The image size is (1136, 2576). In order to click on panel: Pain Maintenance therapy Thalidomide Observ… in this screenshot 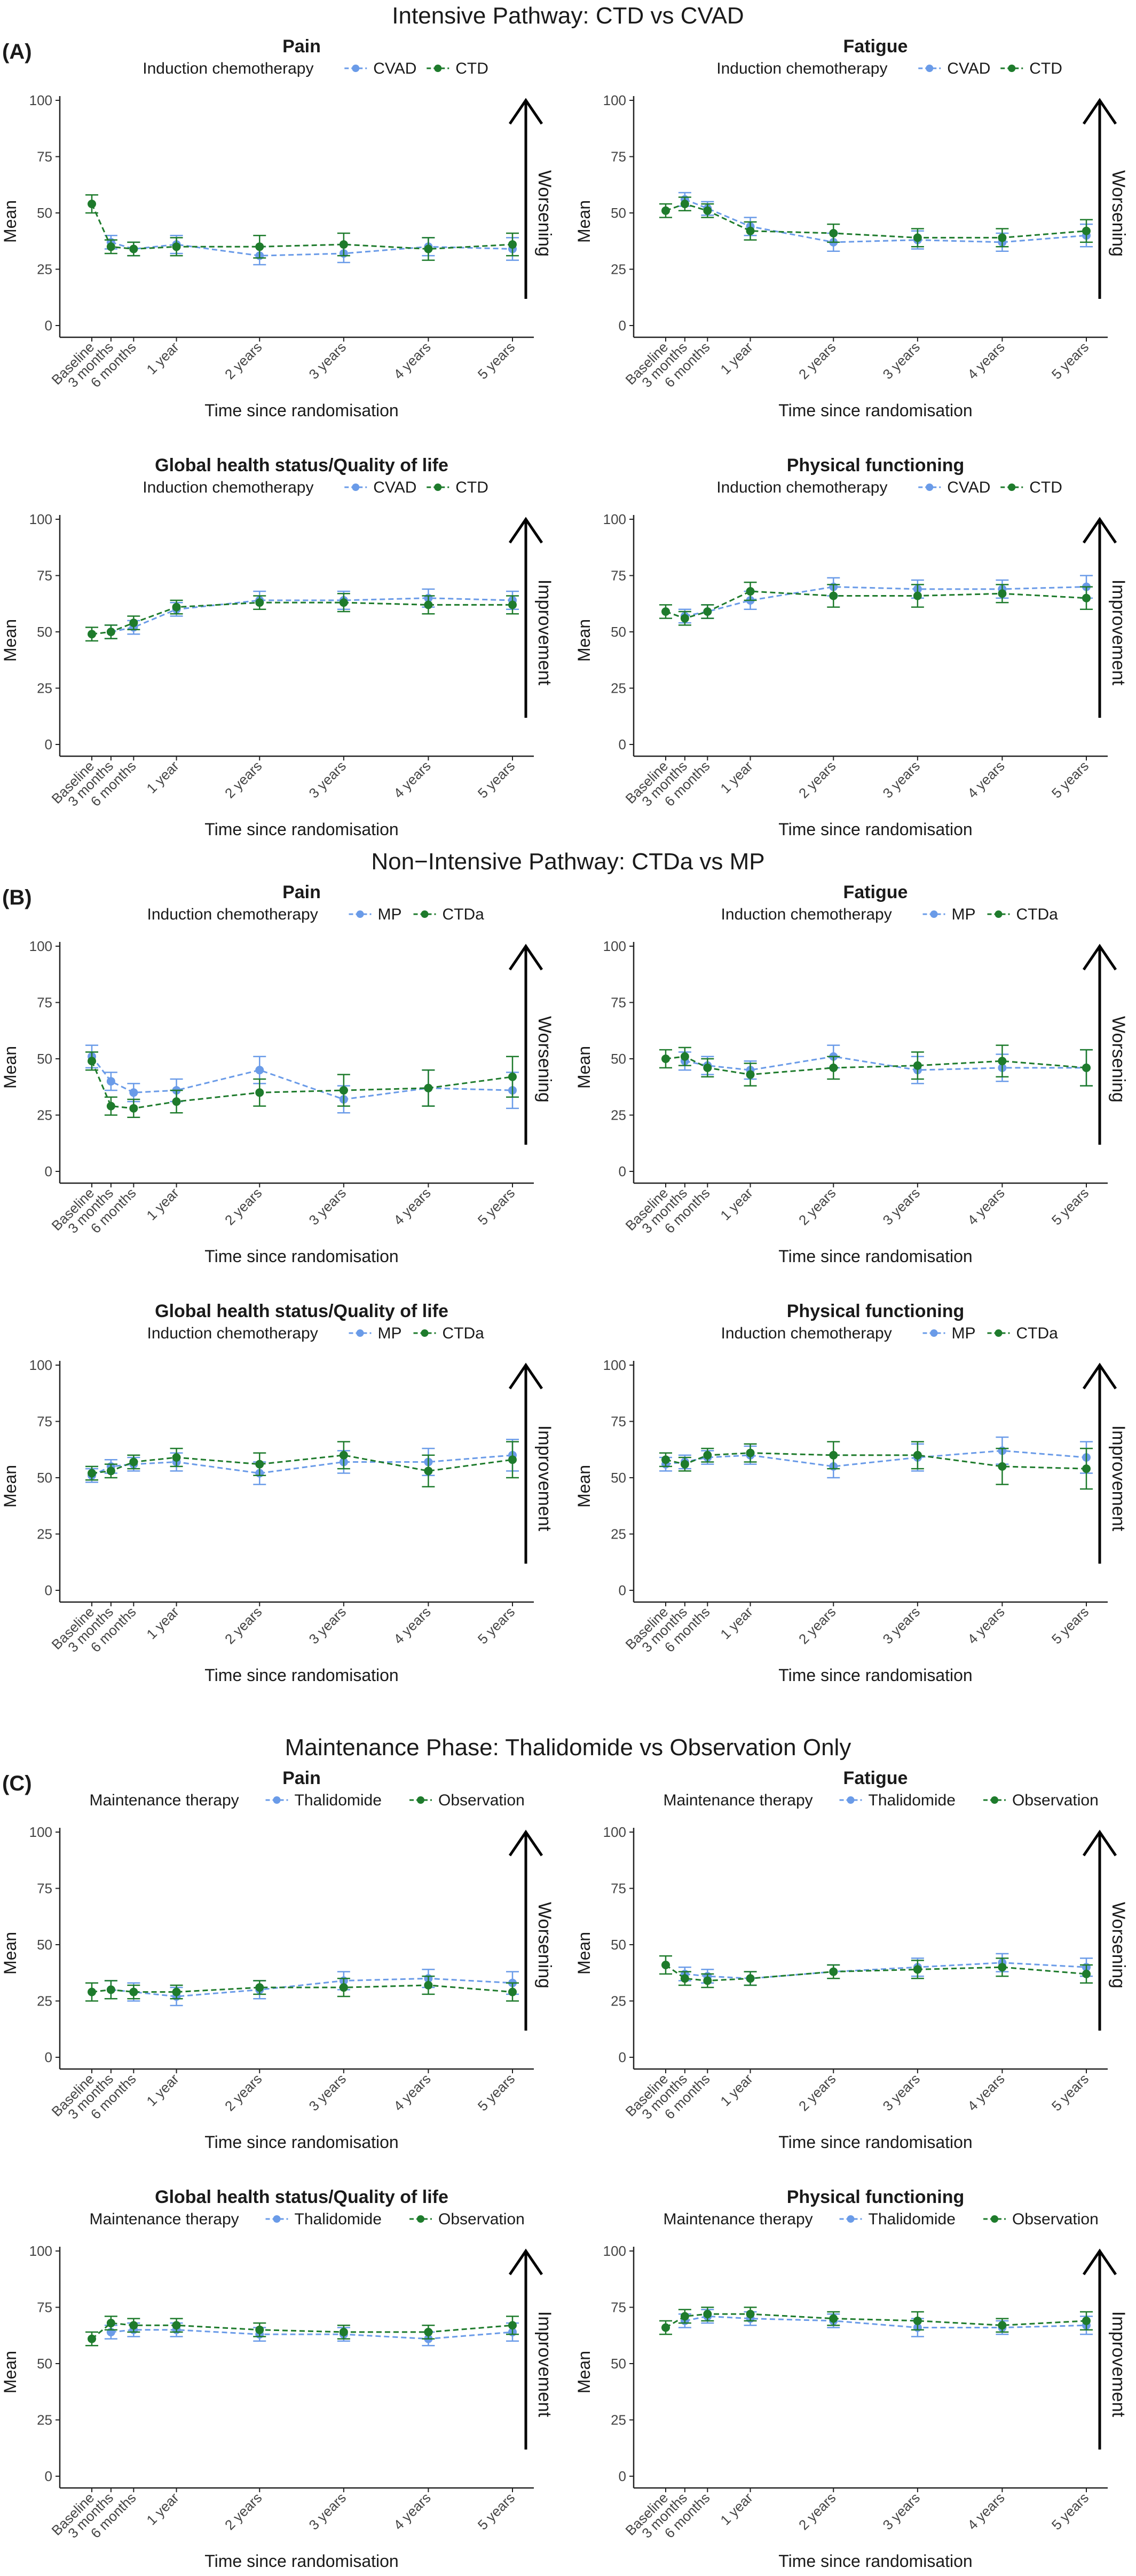, I will do `click(278, 1960)`.